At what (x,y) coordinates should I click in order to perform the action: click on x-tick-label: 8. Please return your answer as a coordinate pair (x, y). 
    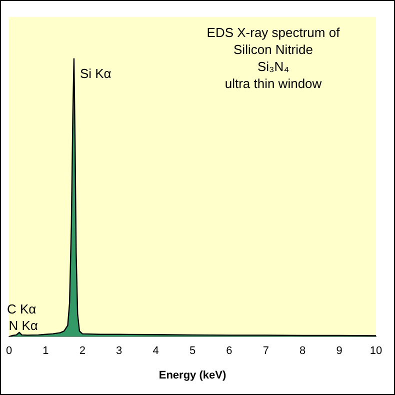
    Looking at the image, I should click on (303, 351).